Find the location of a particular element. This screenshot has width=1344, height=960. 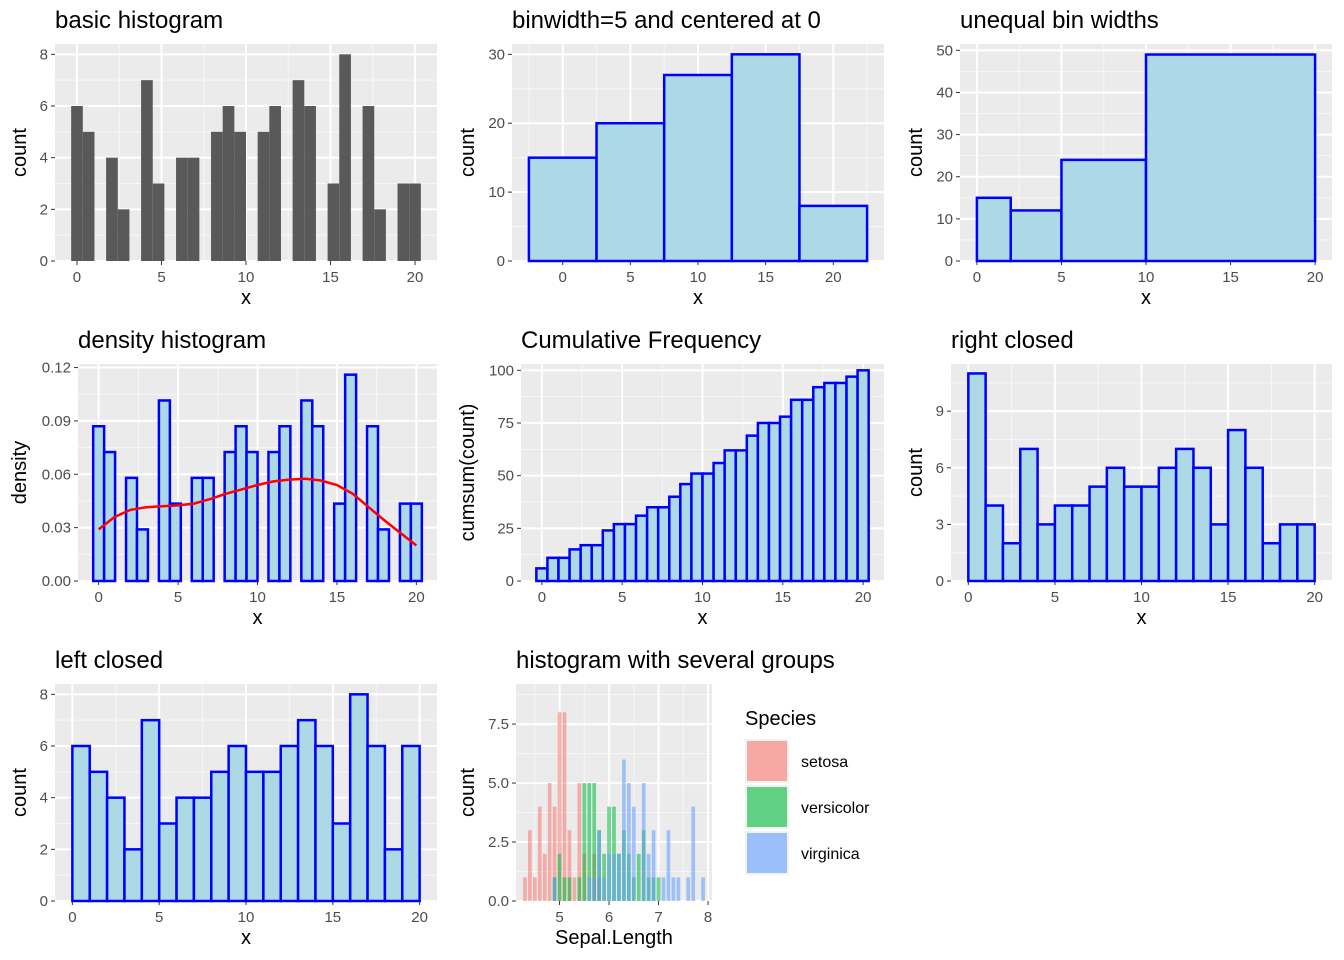

y-tick-label: 40 is located at coordinates (944, 92).